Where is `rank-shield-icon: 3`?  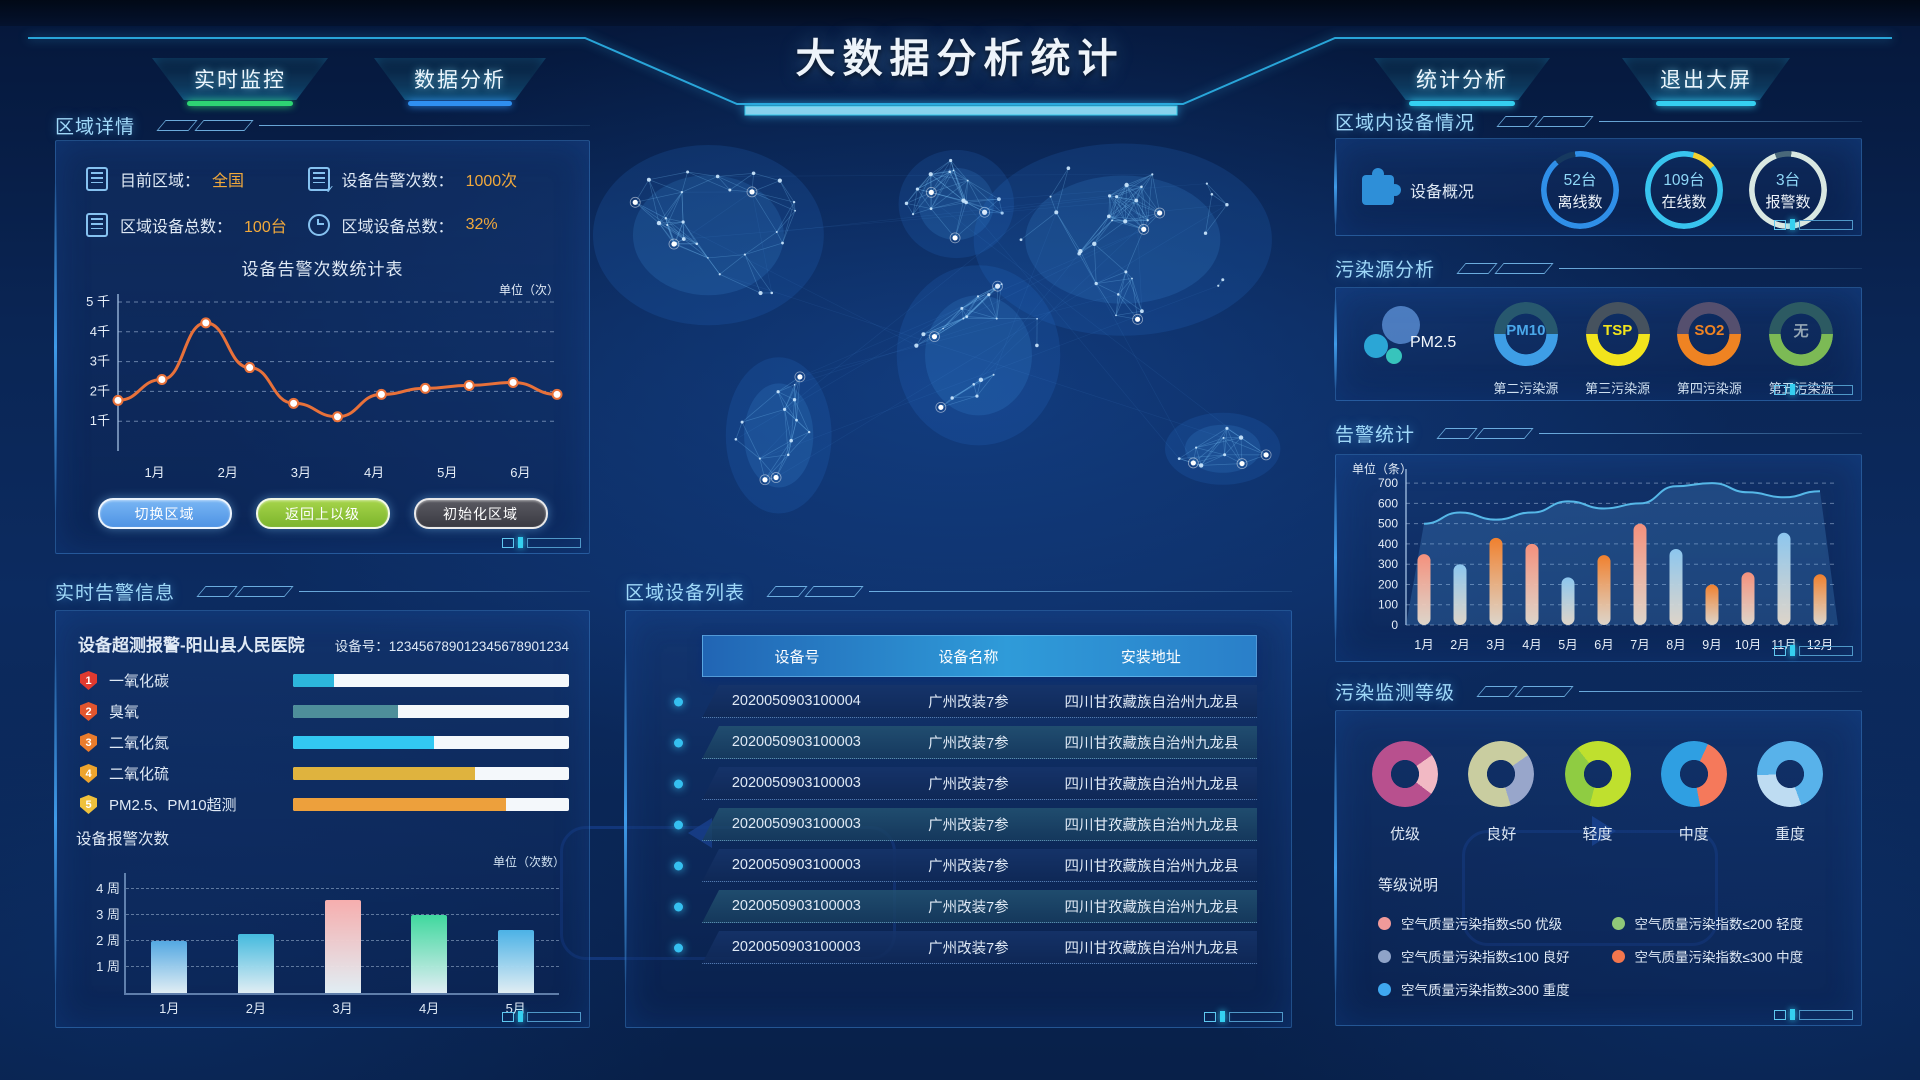
rank-shield-icon: 3 is located at coordinates (88, 742).